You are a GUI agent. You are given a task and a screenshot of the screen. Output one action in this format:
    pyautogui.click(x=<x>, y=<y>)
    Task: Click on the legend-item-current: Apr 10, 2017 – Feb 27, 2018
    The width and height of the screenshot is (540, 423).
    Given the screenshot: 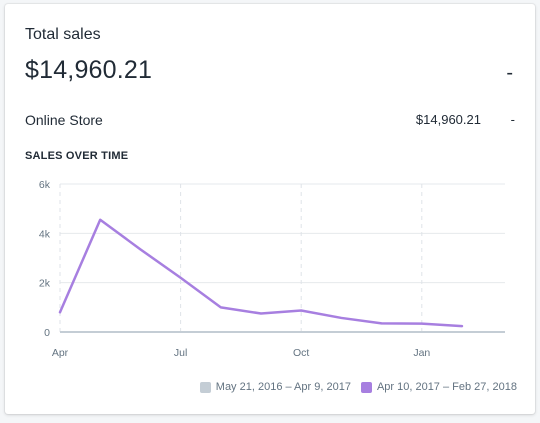 What is the action you would take?
    pyautogui.click(x=438, y=387)
    